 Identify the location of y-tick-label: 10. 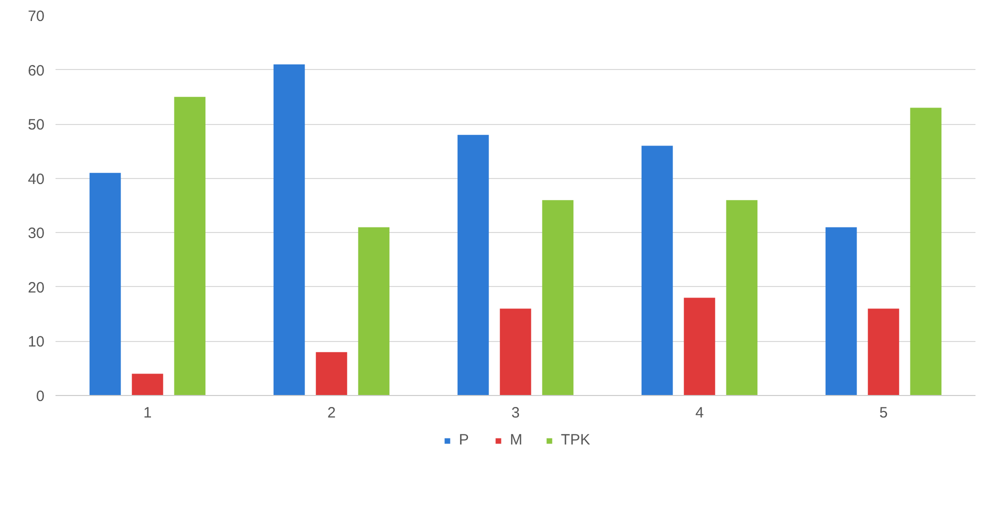
(36, 342).